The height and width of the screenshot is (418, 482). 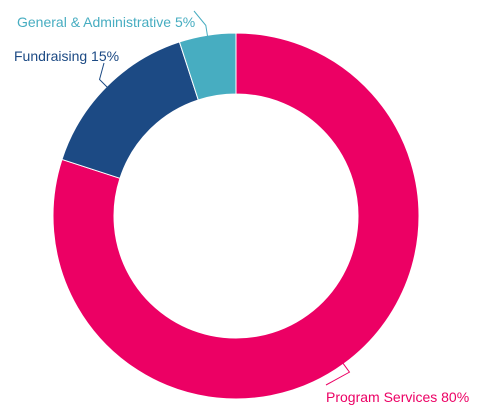 What do you see at coordinates (66, 56) in the screenshot?
I see `label-fundraising: Fundraising 15%` at bounding box center [66, 56].